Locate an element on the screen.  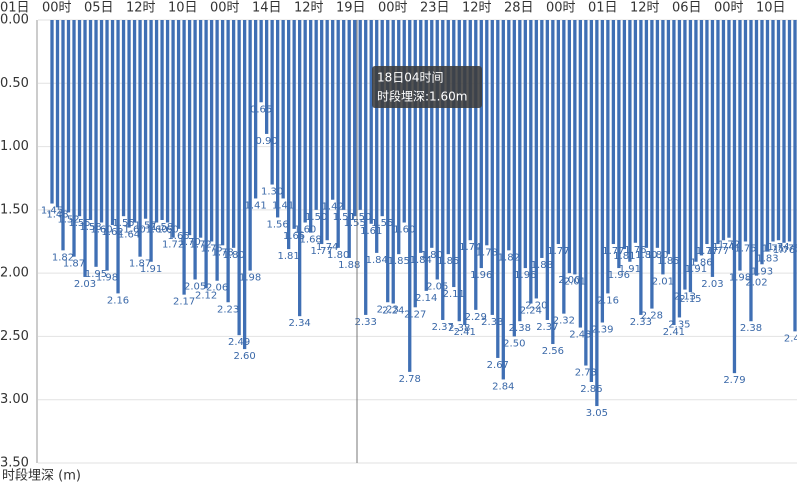
value-label: 2.39 is located at coordinates (602, 330).